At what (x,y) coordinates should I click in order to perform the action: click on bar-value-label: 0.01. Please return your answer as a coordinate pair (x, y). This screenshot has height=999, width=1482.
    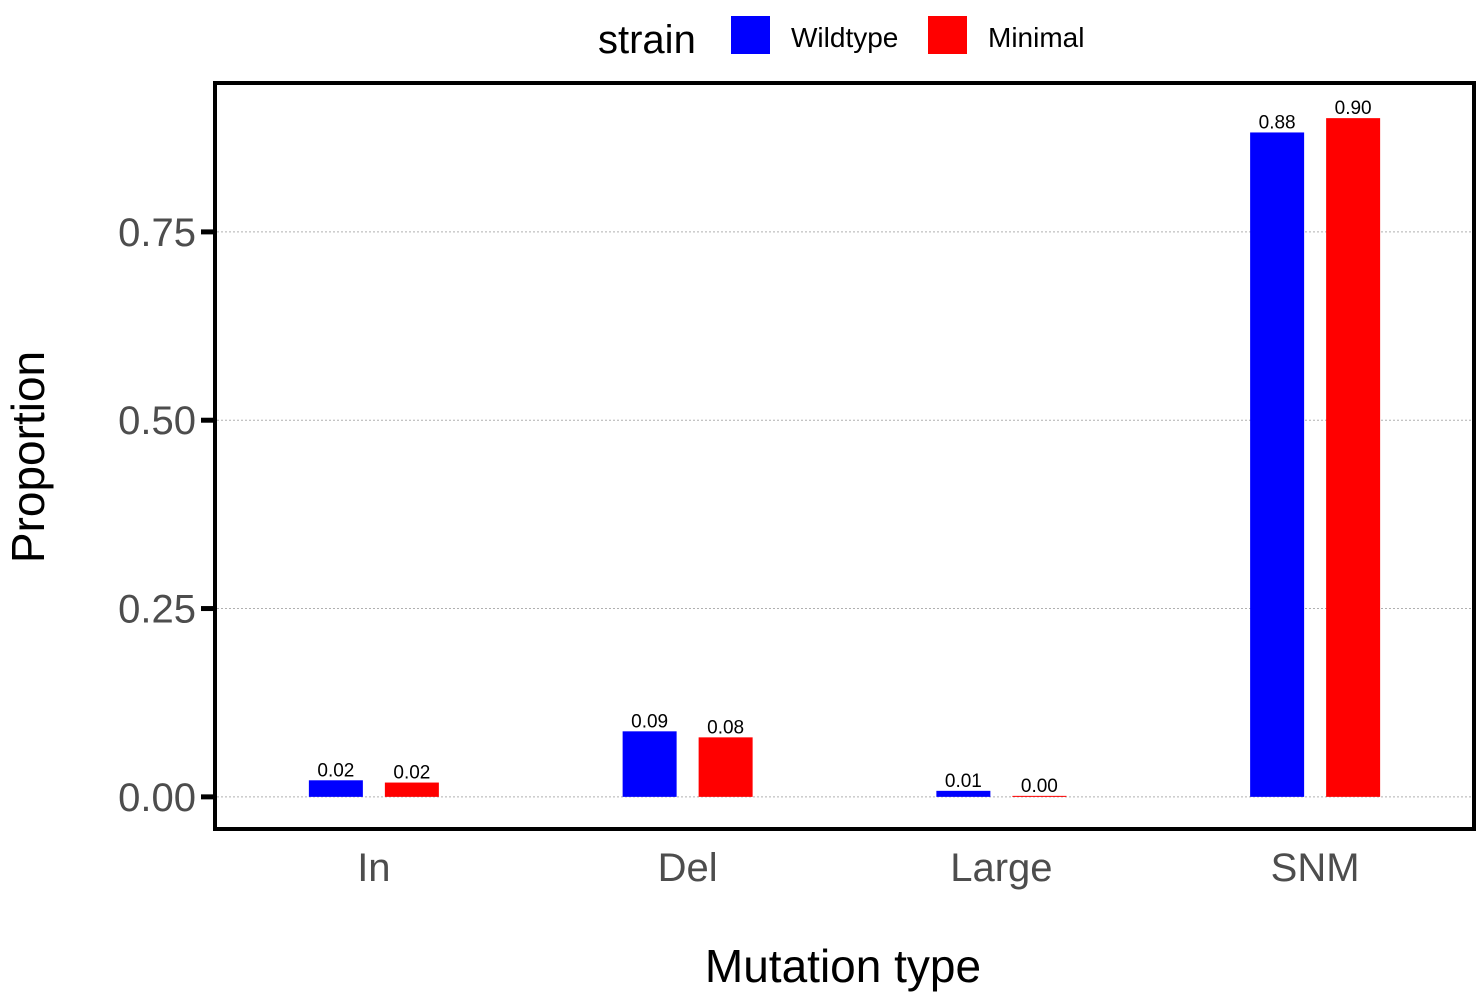
    Looking at the image, I should click on (963, 781).